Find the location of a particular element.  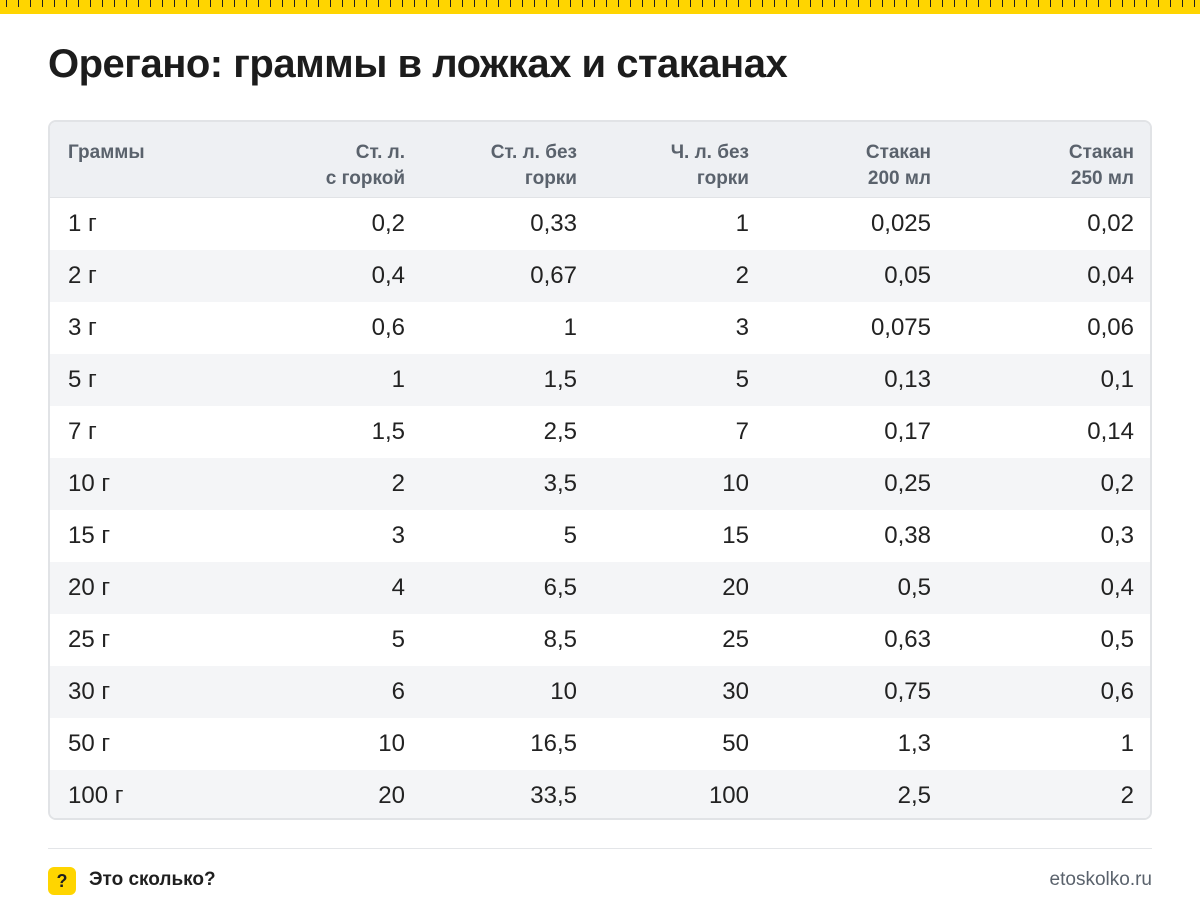

header-tbsp-heaped: Ст. л. с горкой is located at coordinates (327, 159).